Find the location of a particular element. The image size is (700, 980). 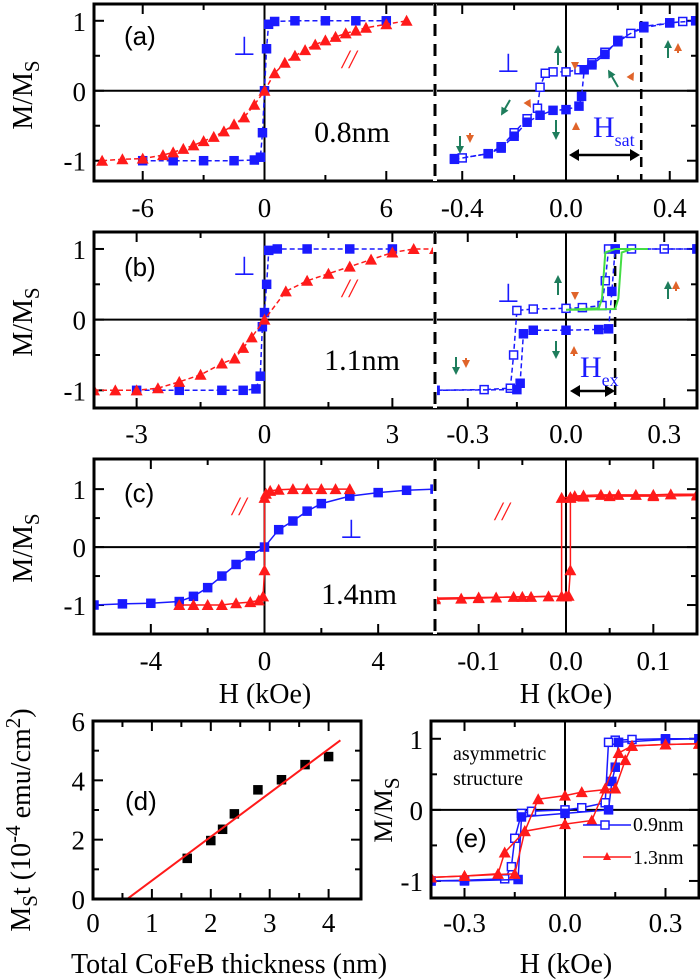

parallel-label: // is located at coordinates (349, 59).